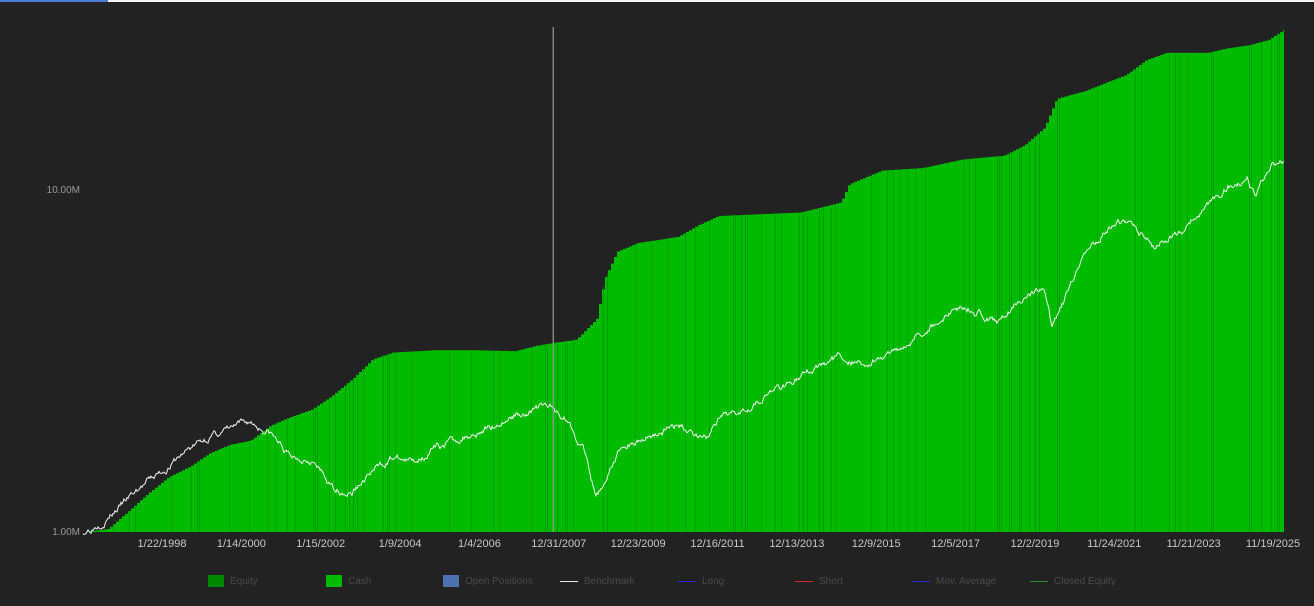  Describe the element at coordinates (162, 544) in the screenshot. I see `x-tick-label: 1/22/1998` at that location.